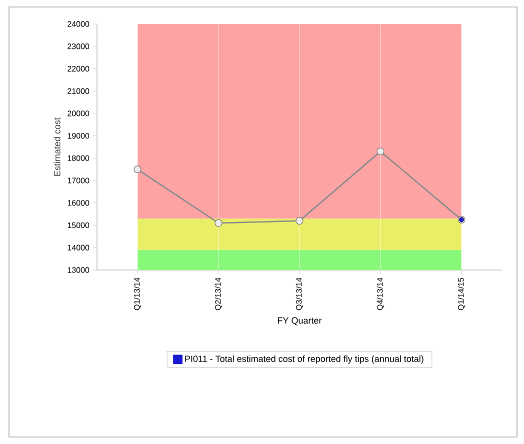  I want to click on y-tick-label: 17000, so click(79, 181).